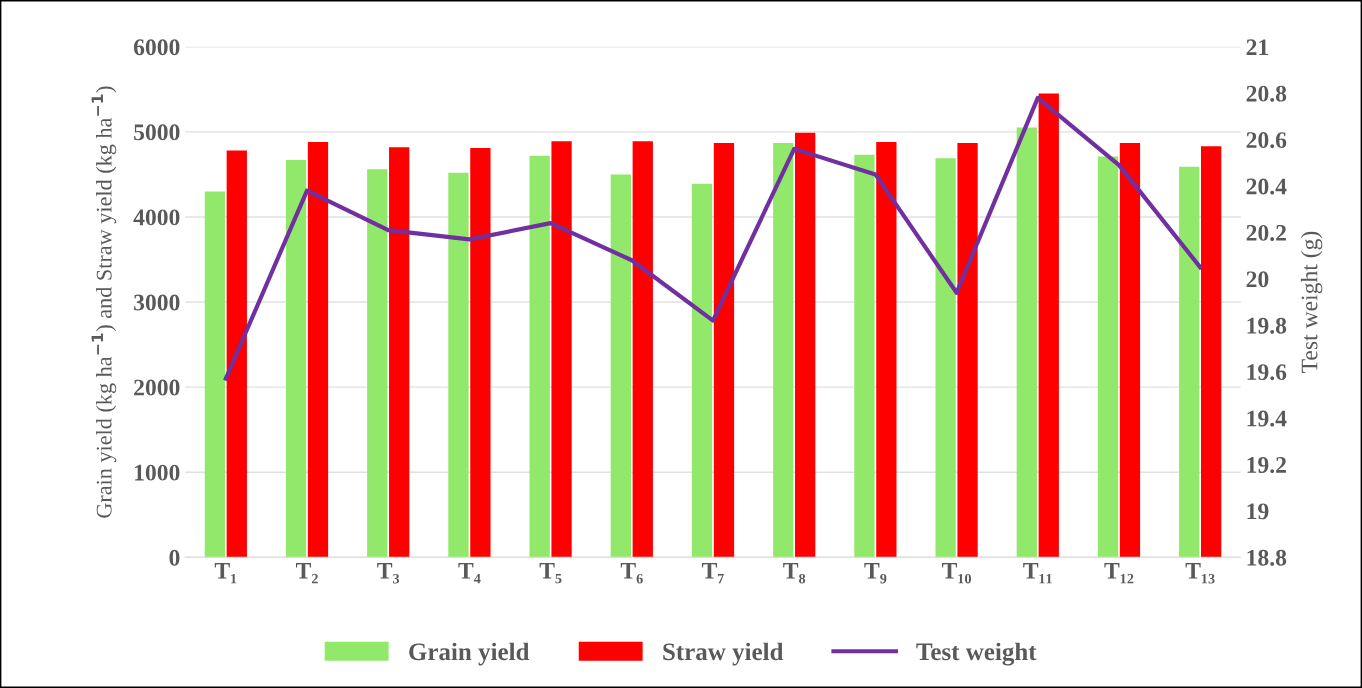 This screenshot has width=1362, height=688. What do you see at coordinates (1266, 93) in the screenshot?
I see `y2-tick-label: 20.8` at bounding box center [1266, 93].